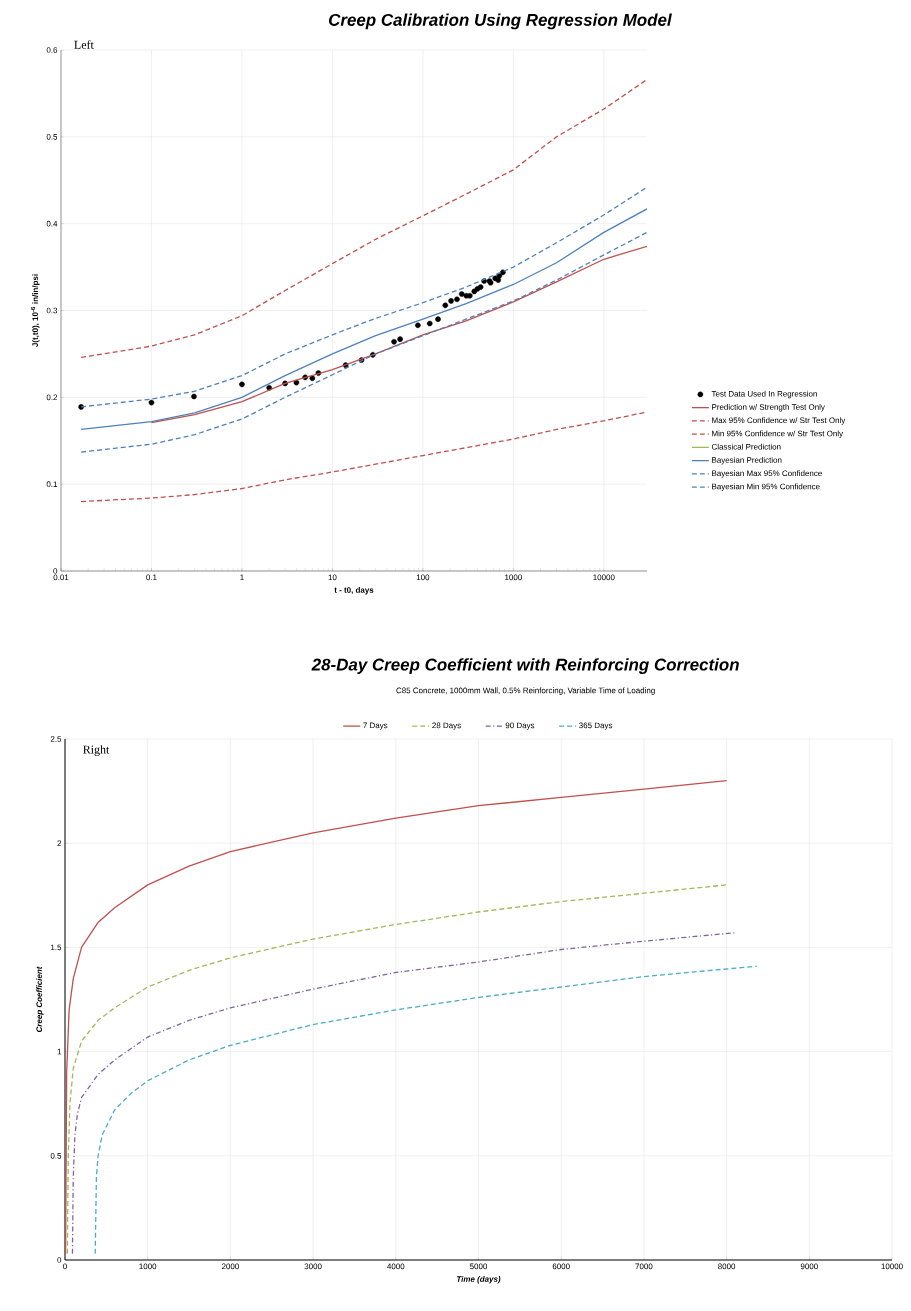  I want to click on text: Left, so click(84, 44).